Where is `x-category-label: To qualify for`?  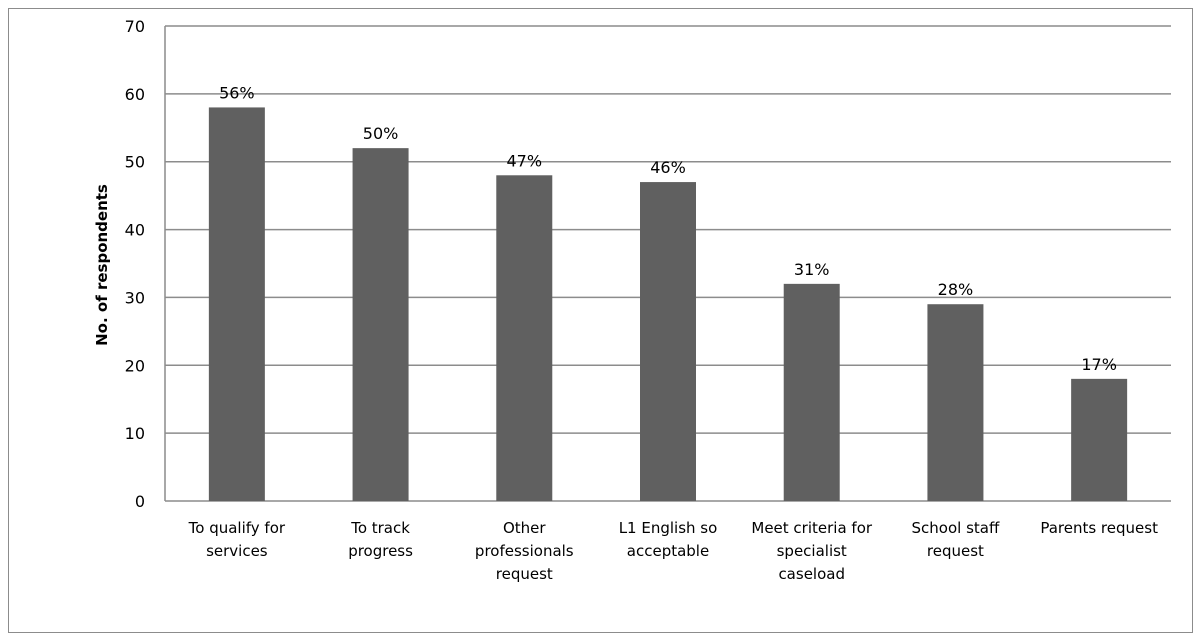 x-category-label: To qualify for is located at coordinates (237, 528).